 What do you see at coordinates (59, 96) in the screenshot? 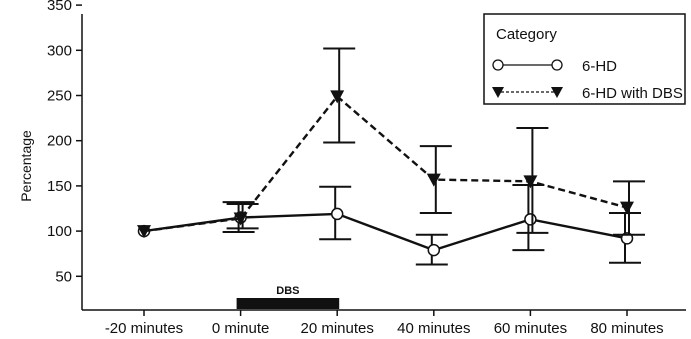
I see `y-tick-label: 250` at bounding box center [59, 96].